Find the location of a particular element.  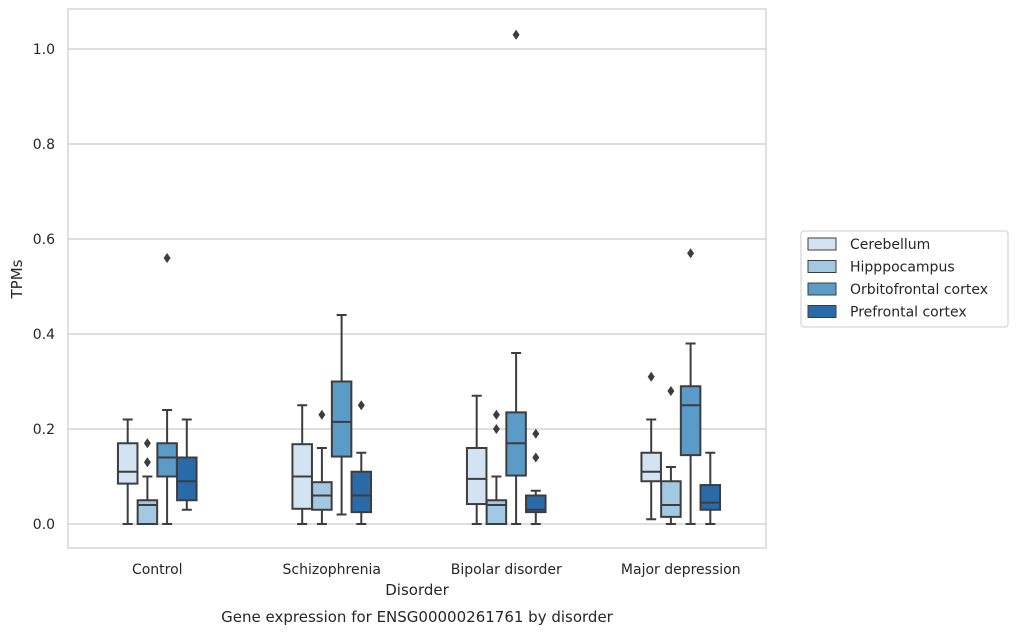

y-tick-label: 0.6 is located at coordinates (44, 240).